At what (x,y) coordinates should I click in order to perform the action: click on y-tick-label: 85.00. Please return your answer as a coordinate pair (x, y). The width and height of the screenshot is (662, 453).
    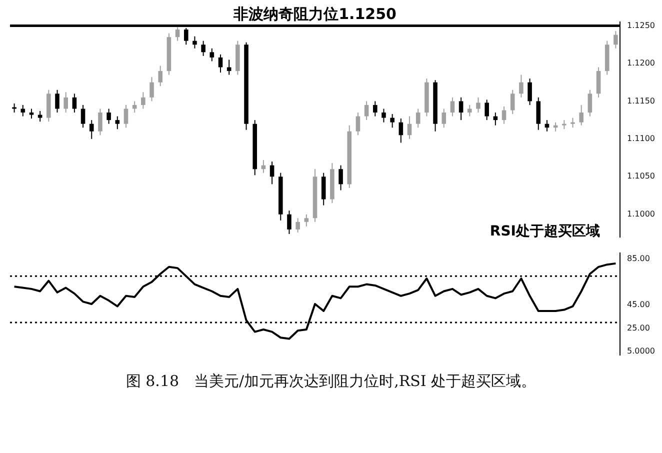
    Looking at the image, I should click on (638, 258).